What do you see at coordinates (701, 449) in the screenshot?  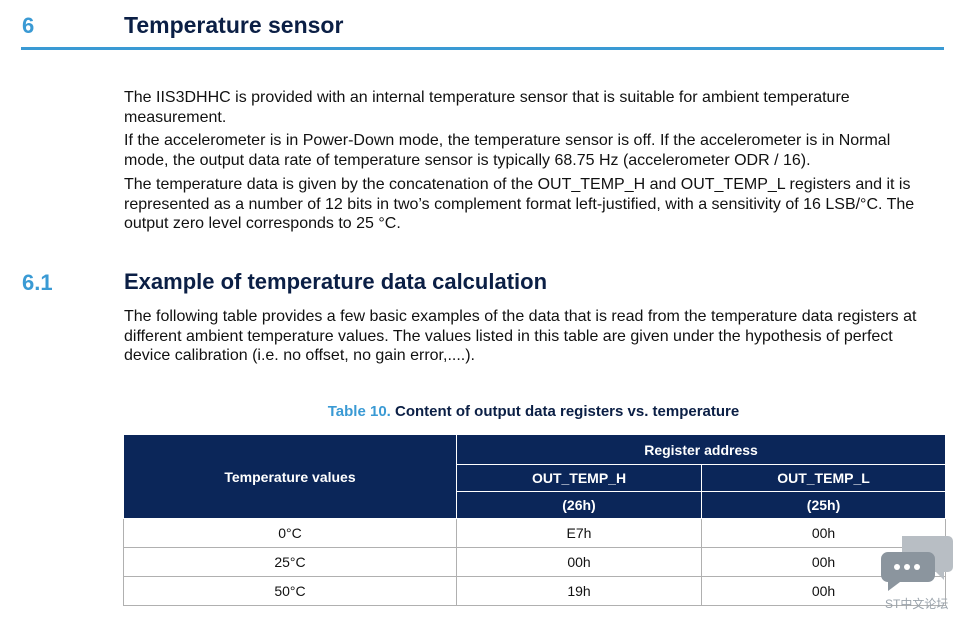 I see `header-cell: Register address` at bounding box center [701, 449].